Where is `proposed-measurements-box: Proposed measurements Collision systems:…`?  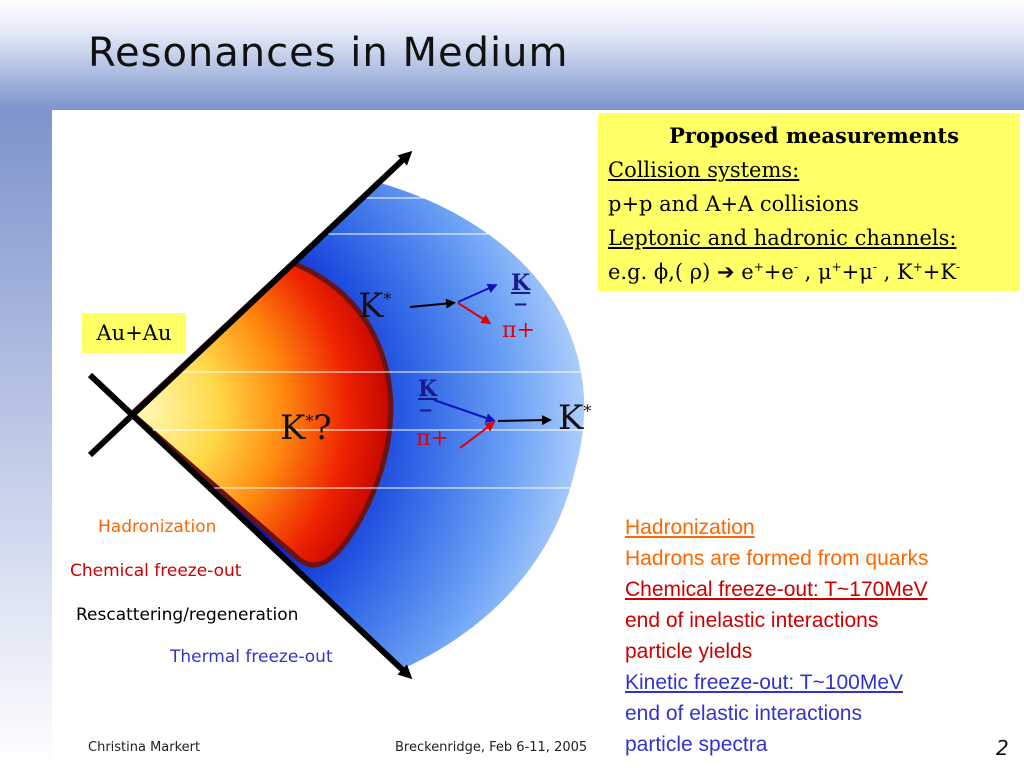
proposed-measurements-box: Proposed measurements Collision systems:… is located at coordinates (809, 202).